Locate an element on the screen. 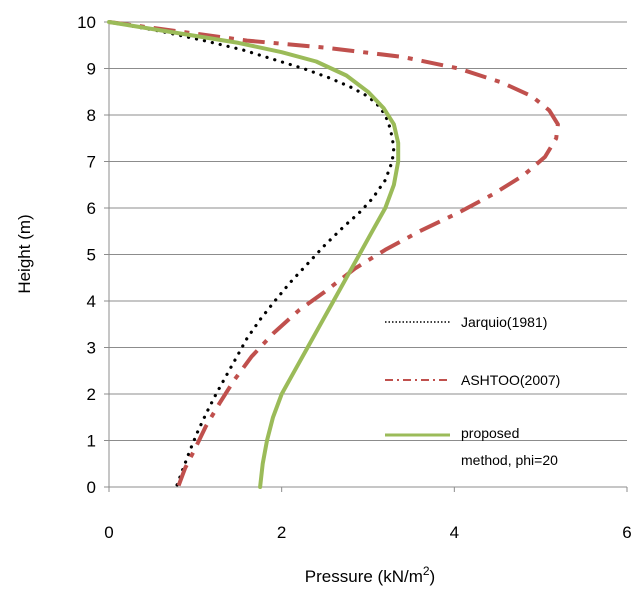 This screenshot has width=631, height=591. y-tick-label-2: 2 is located at coordinates (91, 394).